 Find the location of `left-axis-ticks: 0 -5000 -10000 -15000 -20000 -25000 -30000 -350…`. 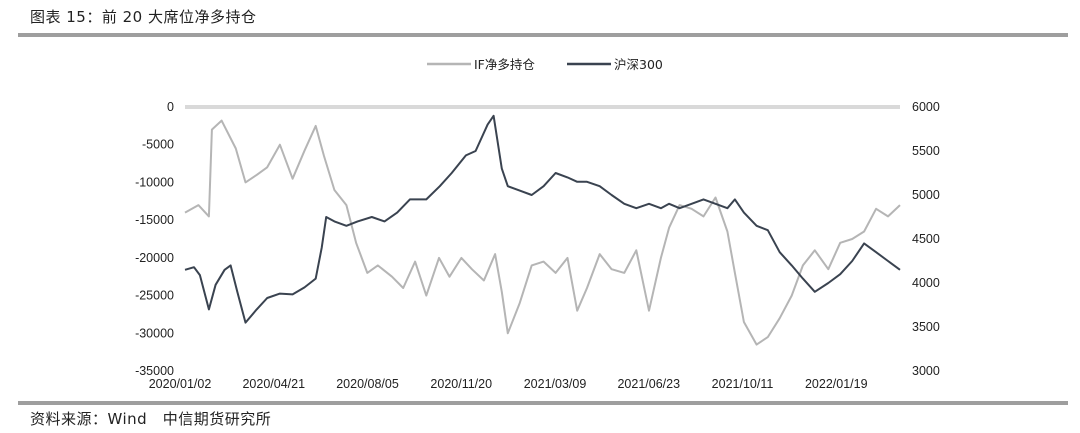

left-axis-ticks: 0 -5000 -10000 -15000 -20000 -25000 -30000 -350… is located at coordinates (154, 239).